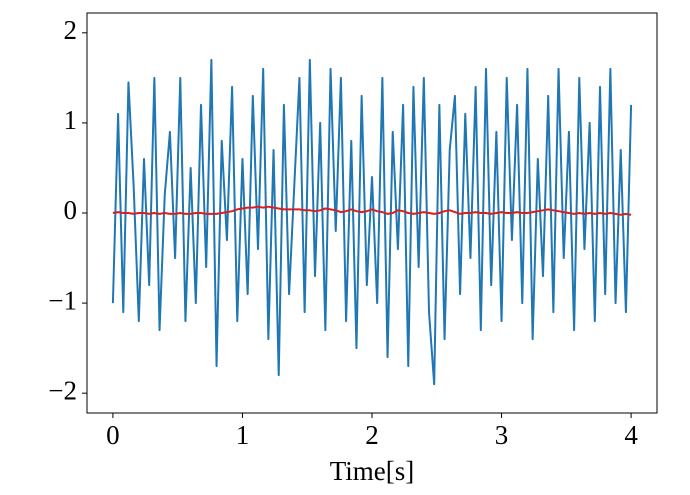  I want to click on y-tick-label: 2, so click(71, 30).